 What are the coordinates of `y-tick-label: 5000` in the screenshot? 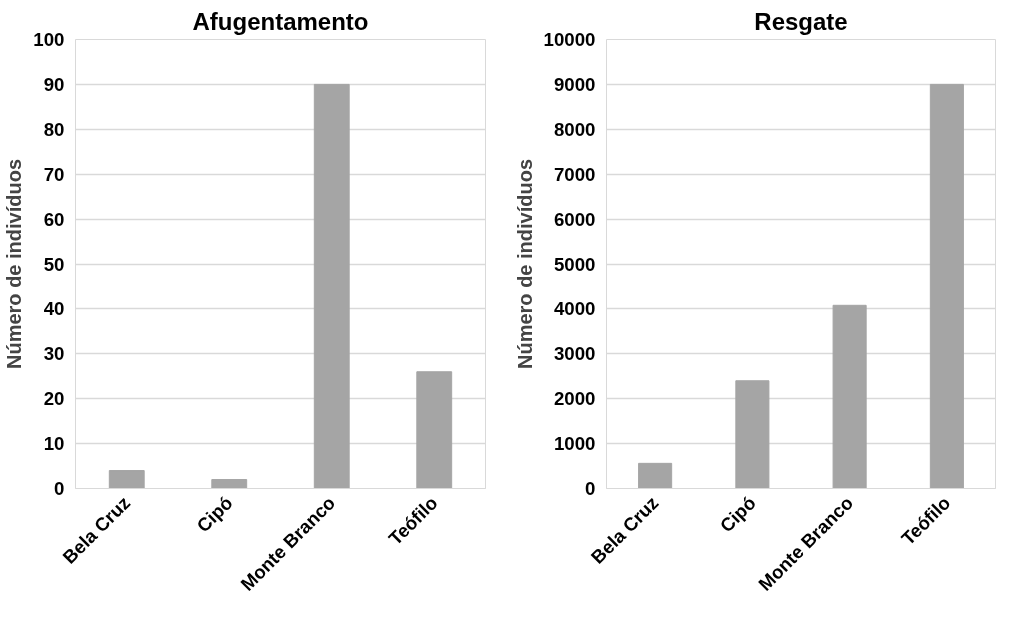 It's located at (575, 264).